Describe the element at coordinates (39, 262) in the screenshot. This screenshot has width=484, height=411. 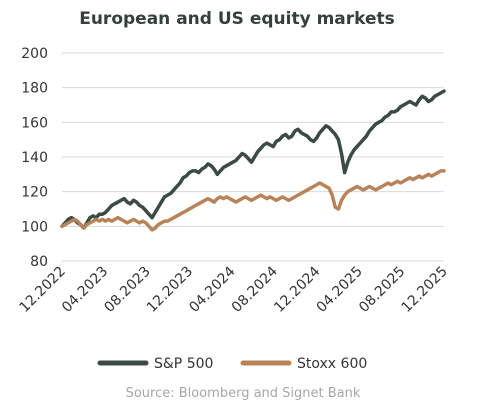
I see `y-tick-label: 80` at that location.